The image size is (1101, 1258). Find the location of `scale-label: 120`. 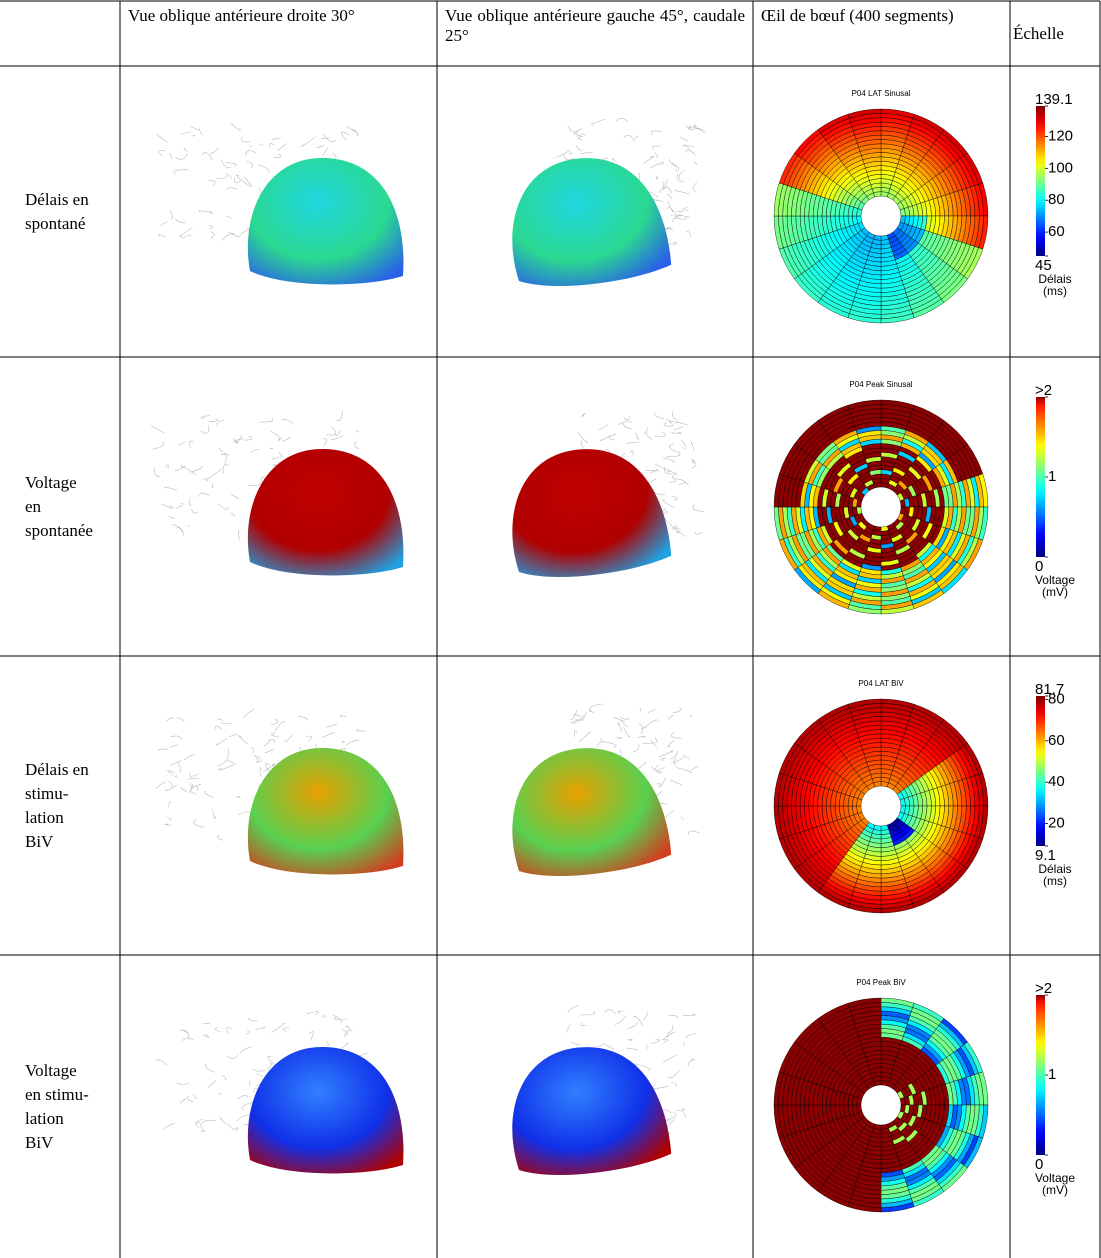

scale-label: 120 is located at coordinates (1060, 135).